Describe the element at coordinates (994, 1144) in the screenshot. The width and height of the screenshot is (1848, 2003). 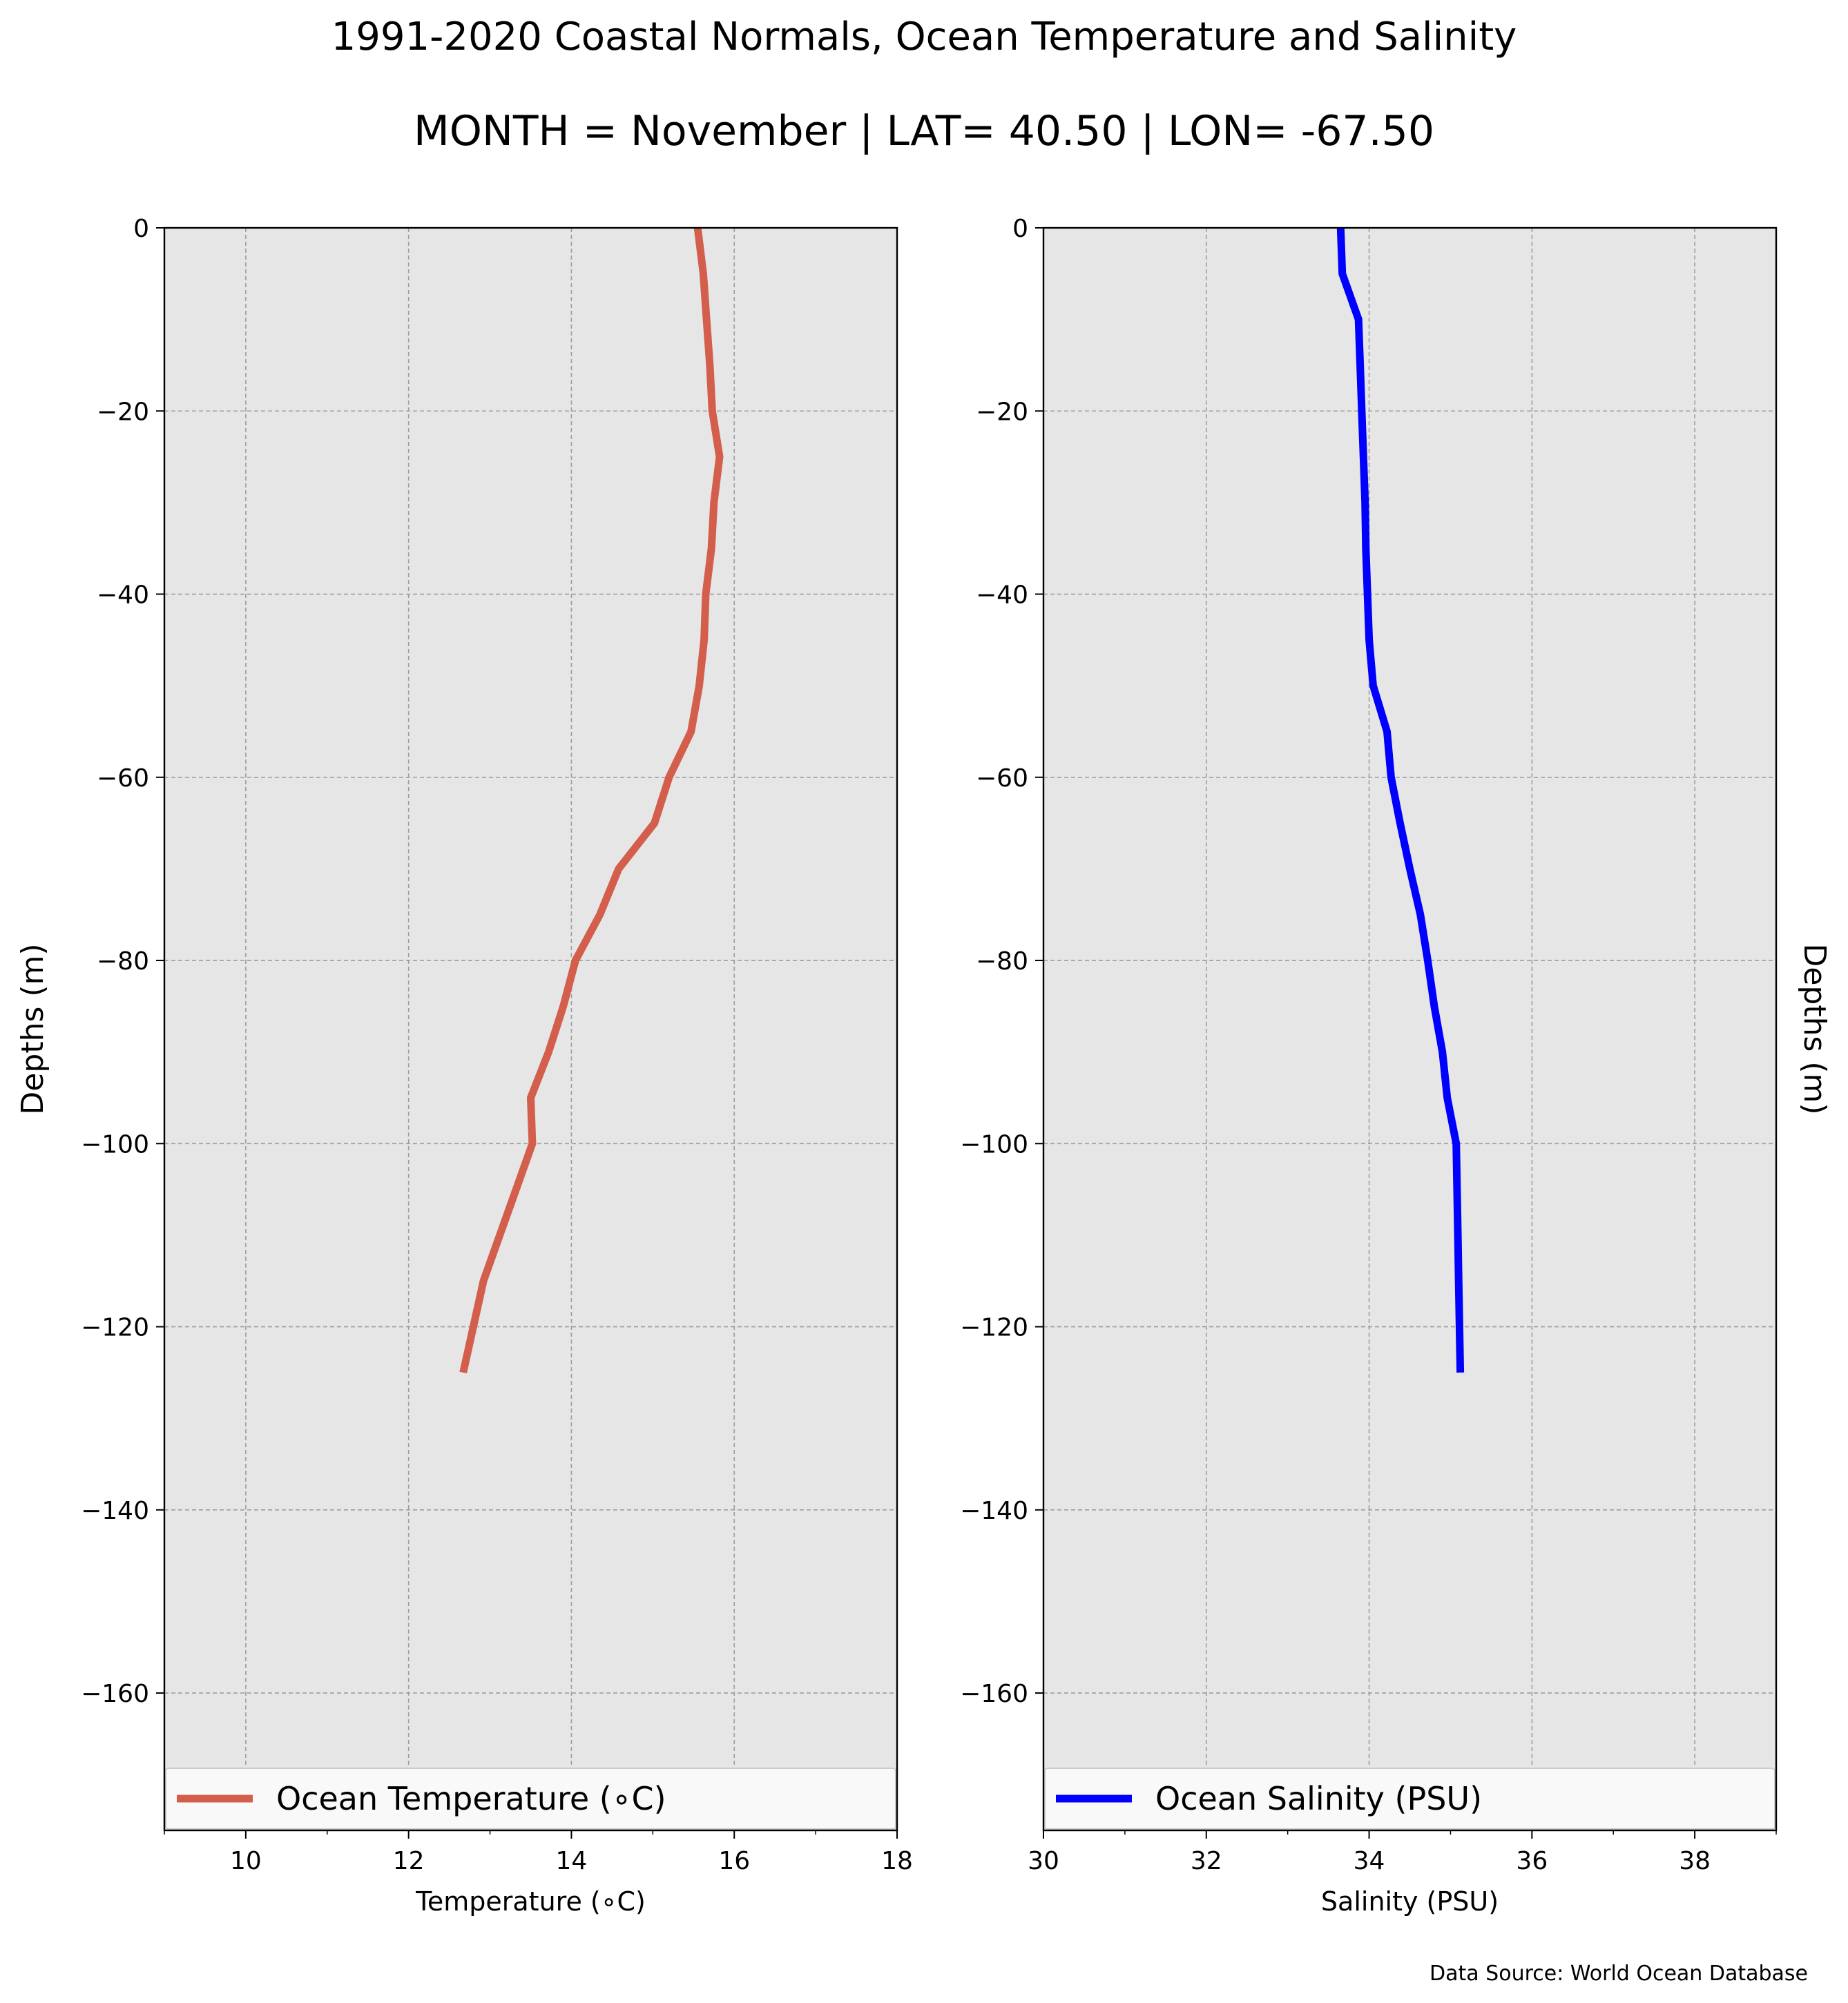
I see `salinity-y-tick-label: −100` at that location.